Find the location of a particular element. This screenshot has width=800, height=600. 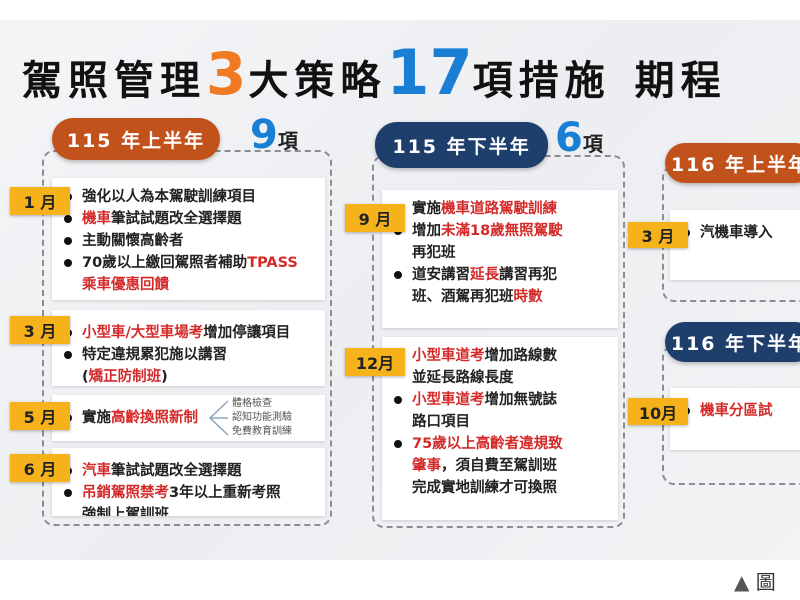

month-label: 5 月 is located at coordinates (40, 416).